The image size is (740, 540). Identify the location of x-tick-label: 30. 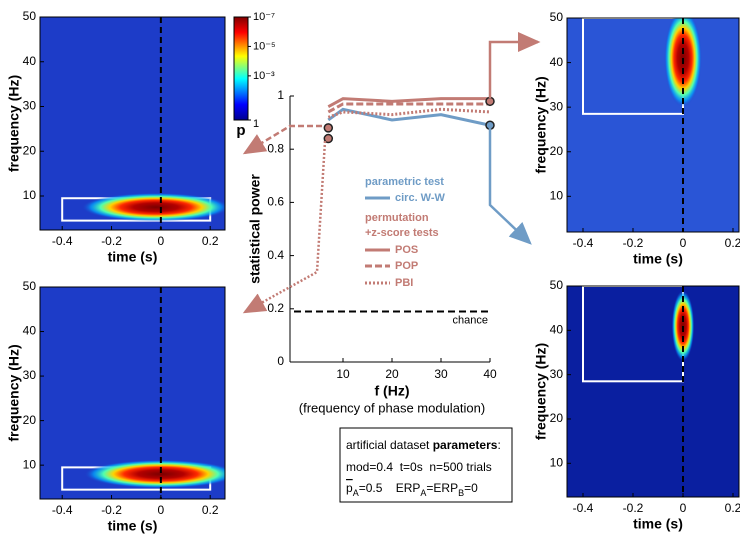
(441, 374).